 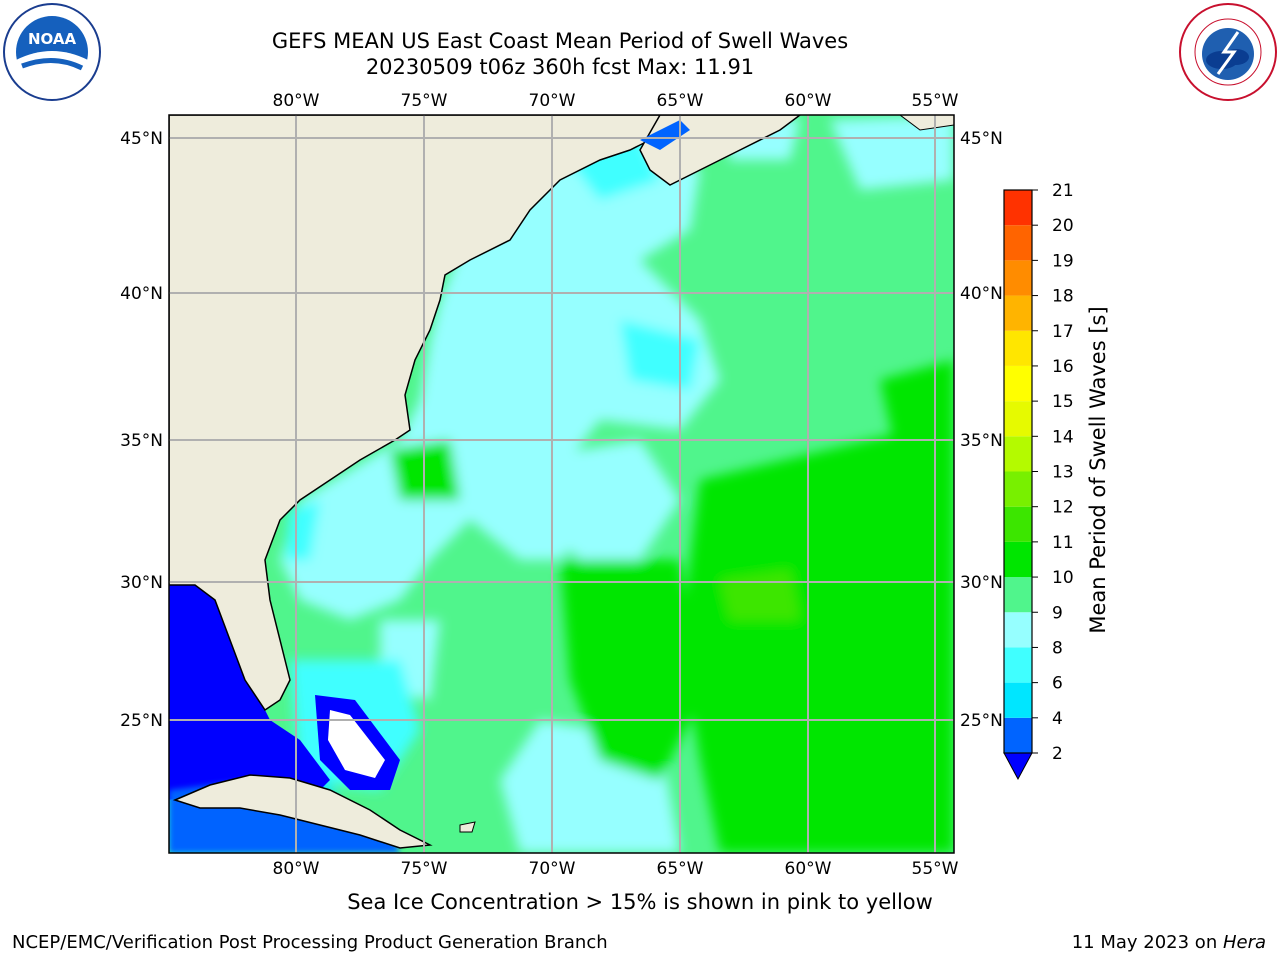 What do you see at coordinates (1063, 261) in the screenshot?
I see `colorbar-tick-label: 19` at bounding box center [1063, 261].